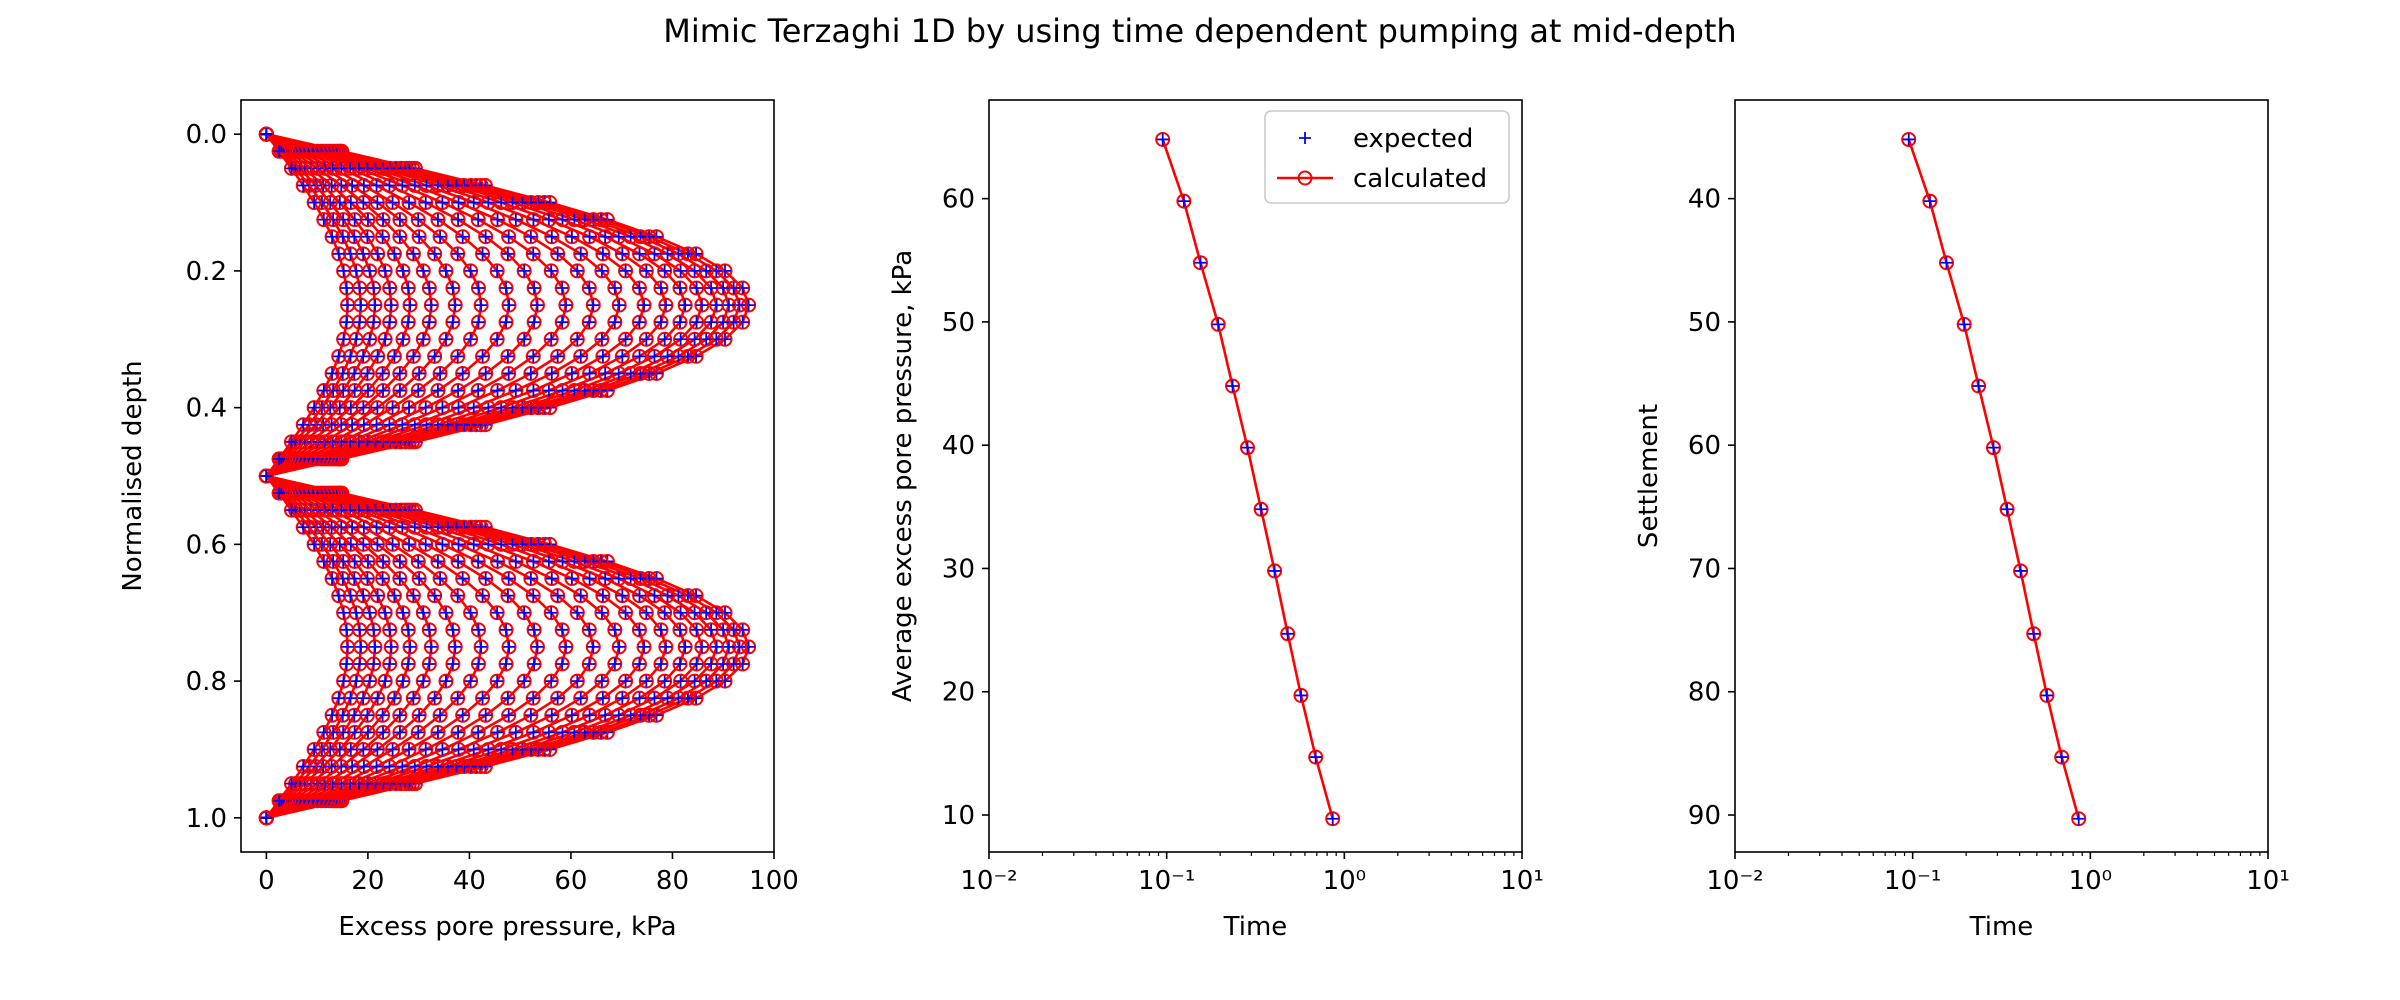 This screenshot has width=2400, height=1000. Describe the element at coordinates (903, 476) in the screenshot. I see `y-axis-label: Average excess pore pressure, kPa` at that location.